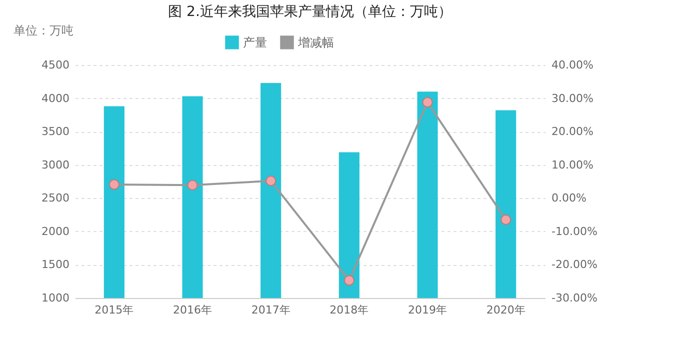  I want to click on legend-label: 增减幅, so click(315, 42).